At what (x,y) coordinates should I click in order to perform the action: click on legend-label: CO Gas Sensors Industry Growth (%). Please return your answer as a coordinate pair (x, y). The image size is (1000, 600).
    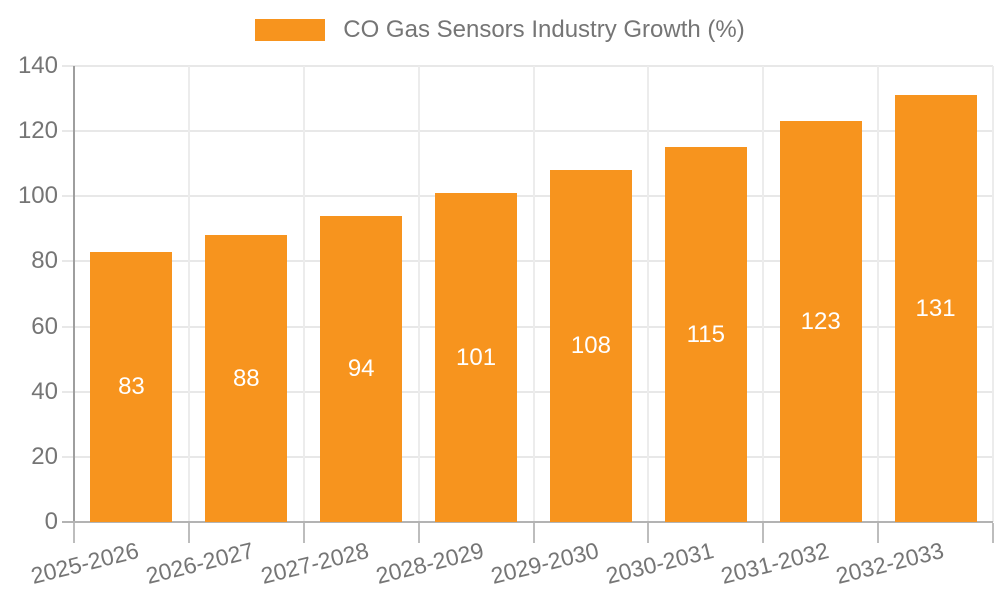
    Looking at the image, I should click on (544, 29).